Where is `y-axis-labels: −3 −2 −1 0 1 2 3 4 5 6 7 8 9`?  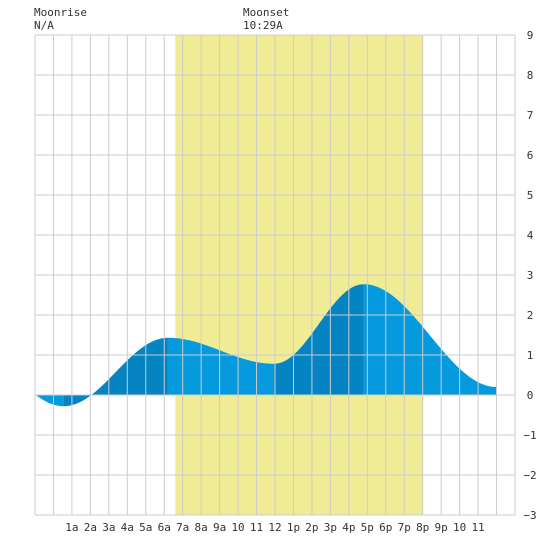 y-axis-labels: −3 −2 −1 0 1 2 3 4 5 6 7 8 9 is located at coordinates (529, 275).